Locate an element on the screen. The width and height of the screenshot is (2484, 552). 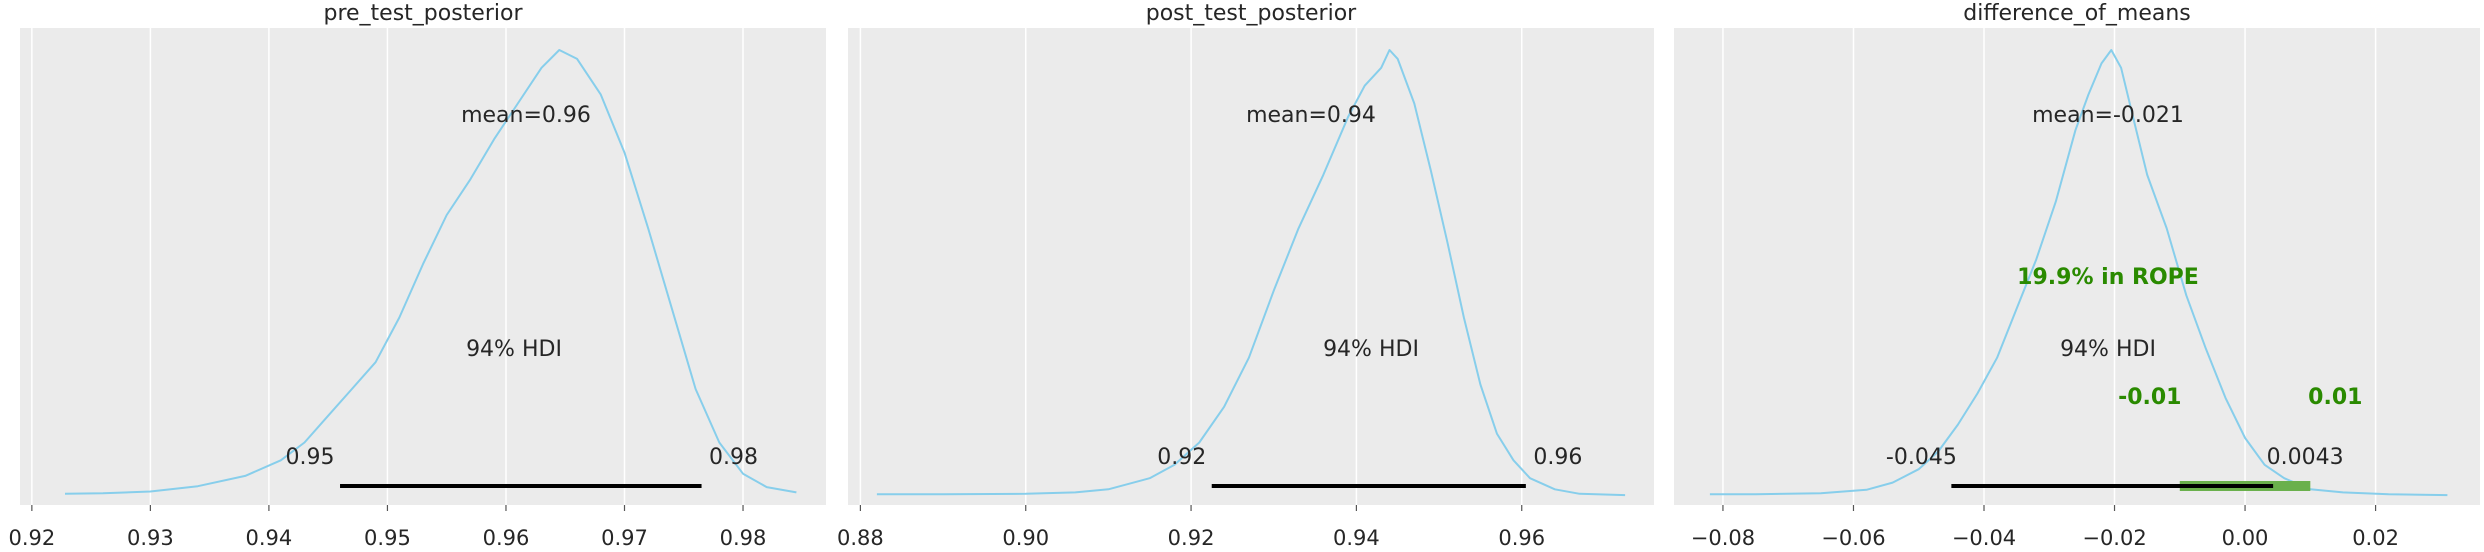
hdi-high-label: 0.0043 is located at coordinates (2305, 457).